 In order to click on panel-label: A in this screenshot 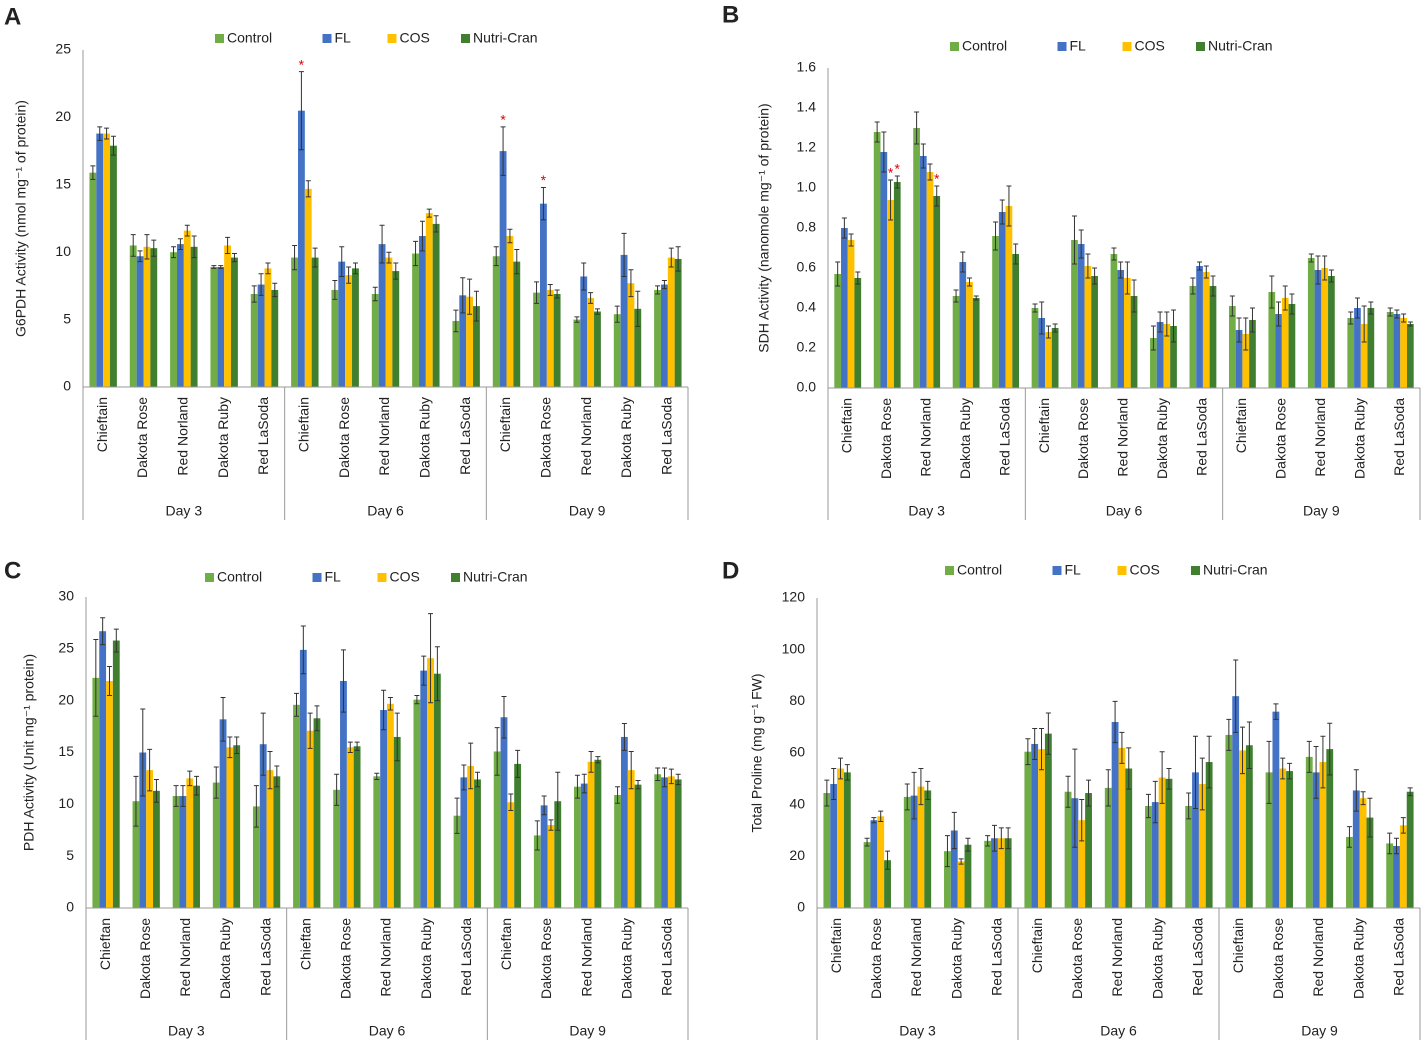, I will do `click(12, 16)`.